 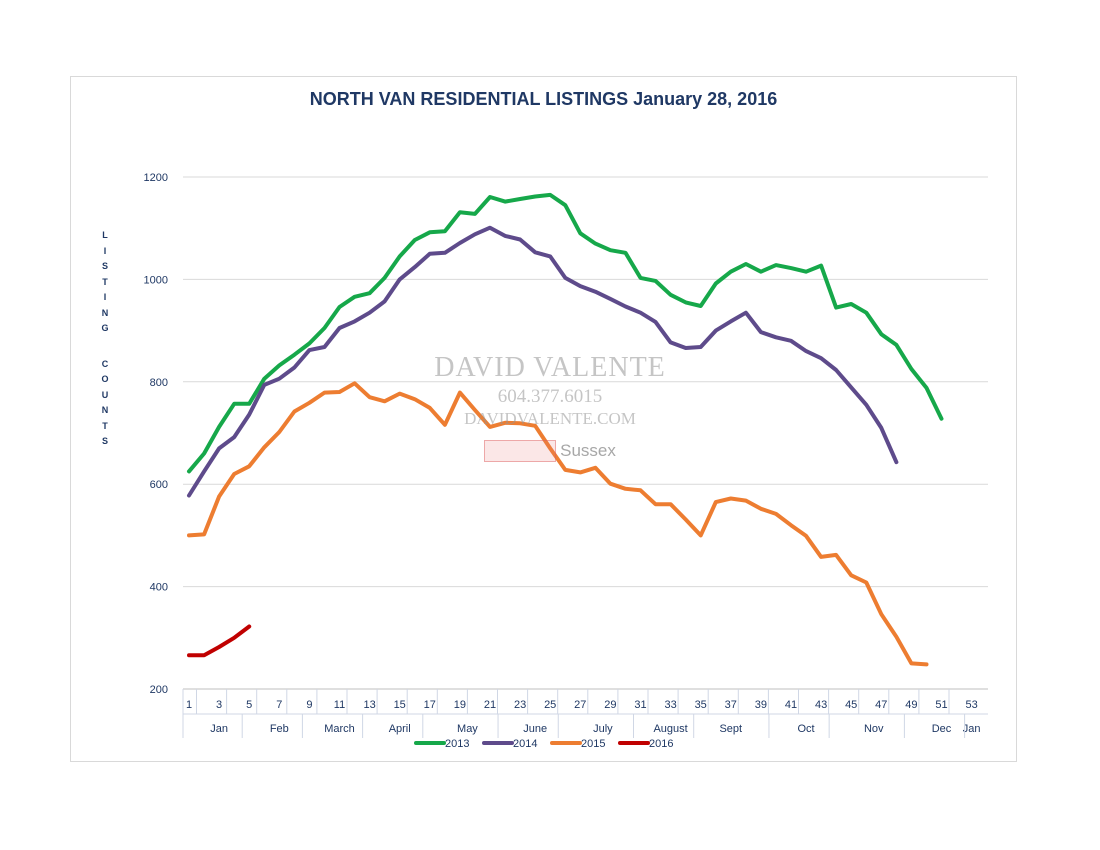 What do you see at coordinates (701, 705) in the screenshot?
I see `x-tick-label: 35` at bounding box center [701, 705].